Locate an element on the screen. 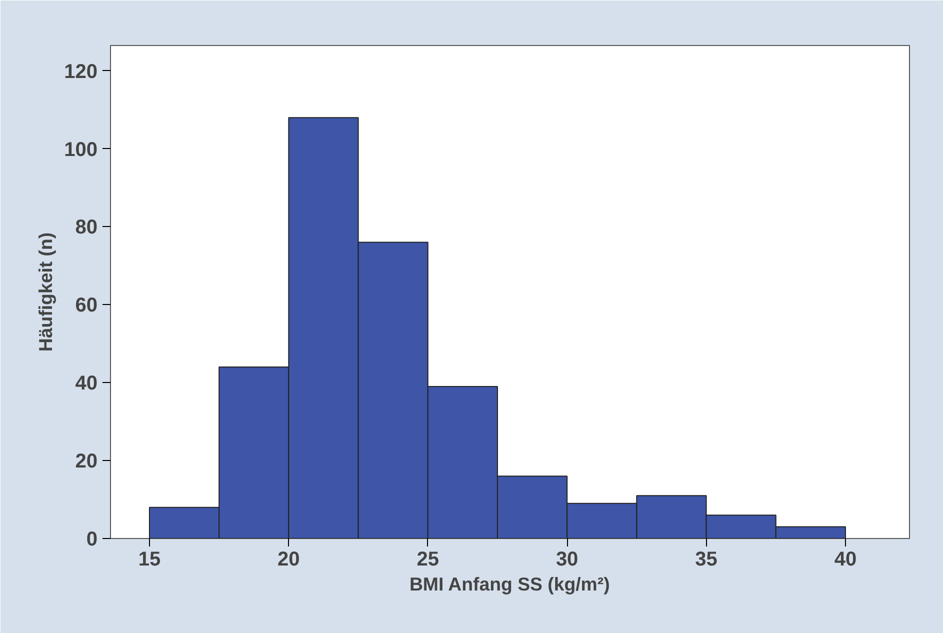  y-axis-title: Häufigkeit (n) is located at coordinates (45, 292).